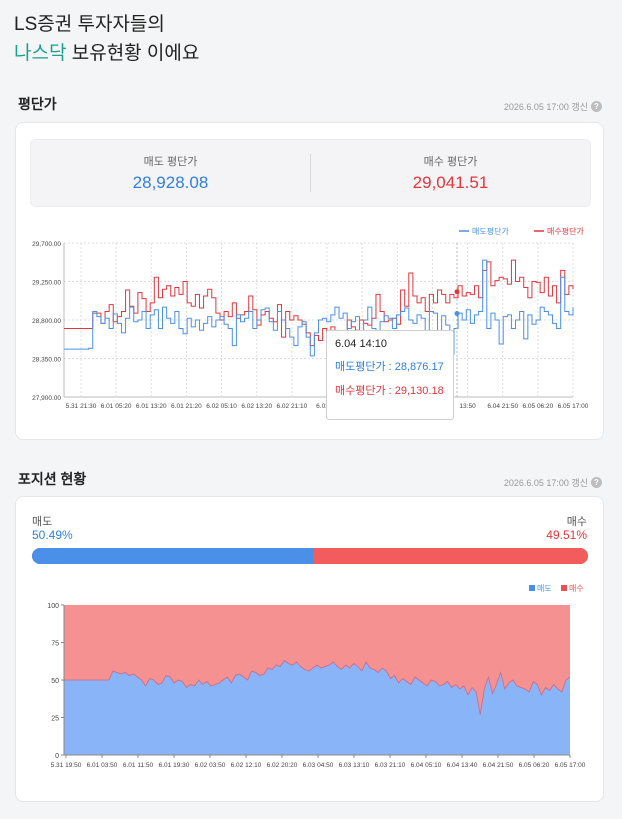  Describe the element at coordinates (116, 406) in the screenshot. I see `x-tick-label: 6.01 05:20` at that location.